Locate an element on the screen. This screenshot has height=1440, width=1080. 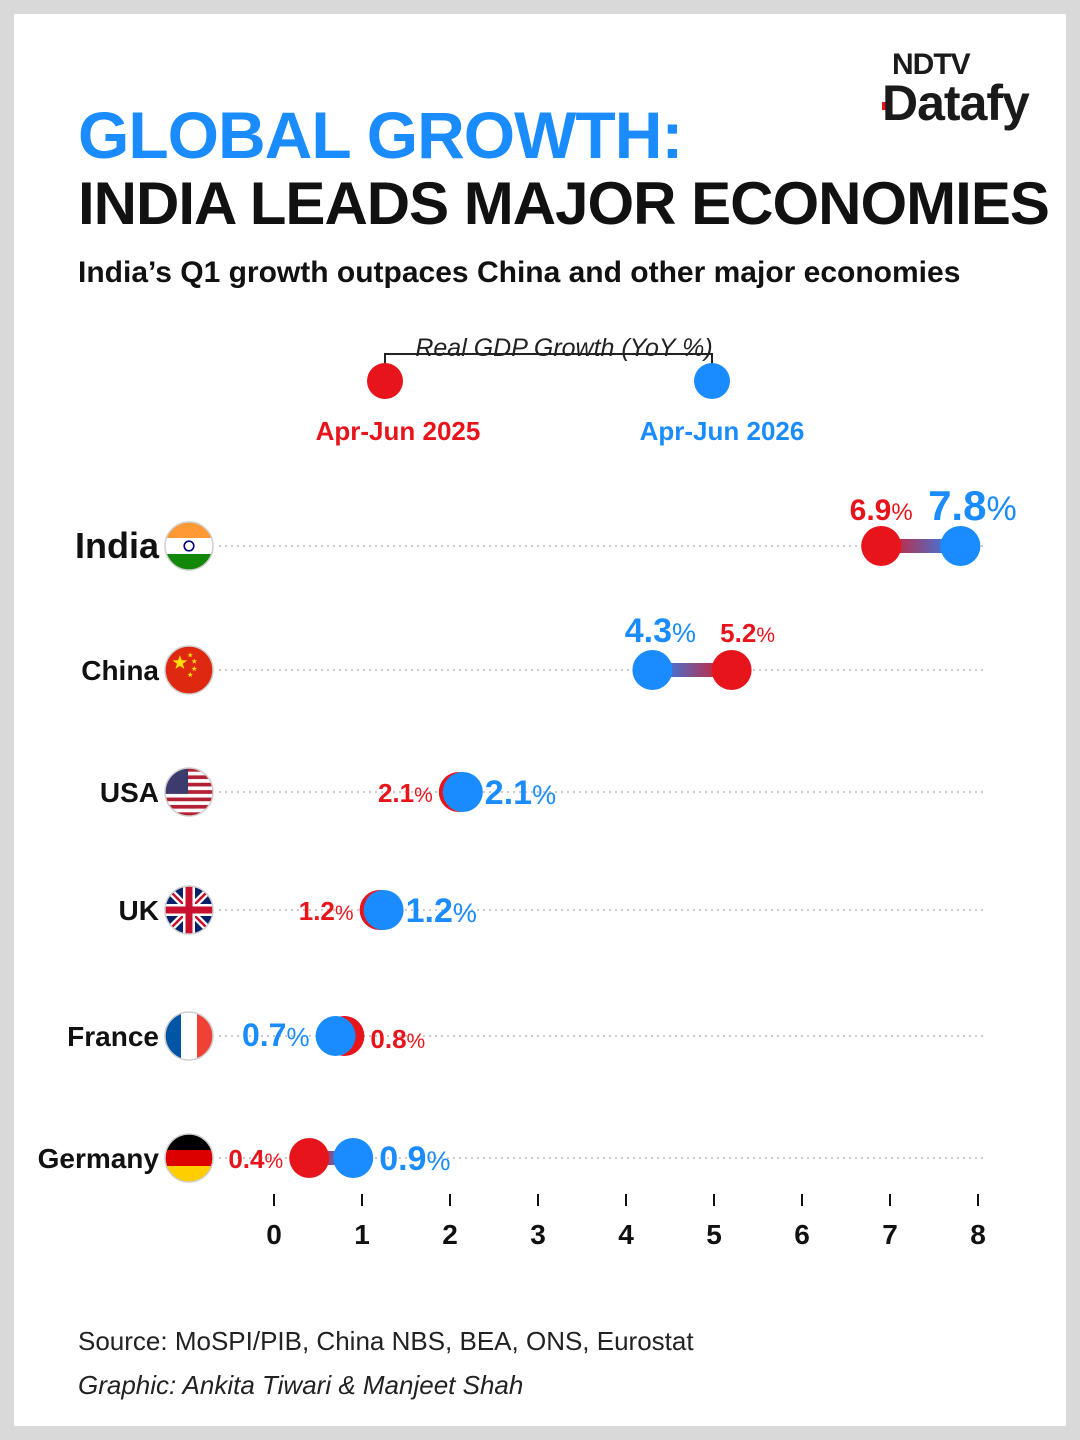
value-label-2026-uk: 1.2% is located at coordinates (441, 911).